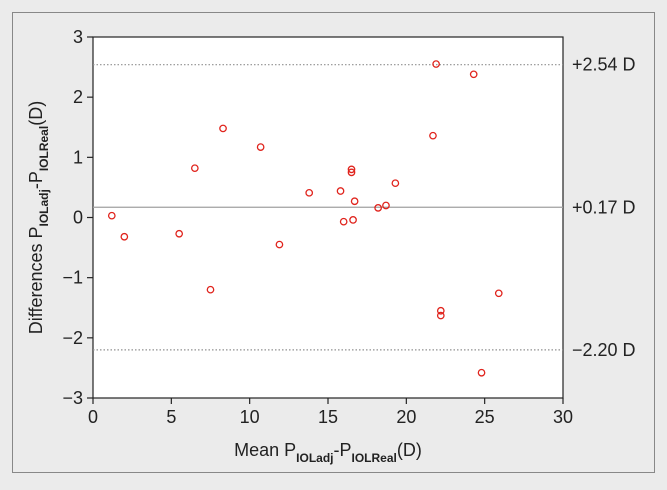  What do you see at coordinates (72, 338) in the screenshot?
I see `y-tick-label: −2` at bounding box center [72, 338].